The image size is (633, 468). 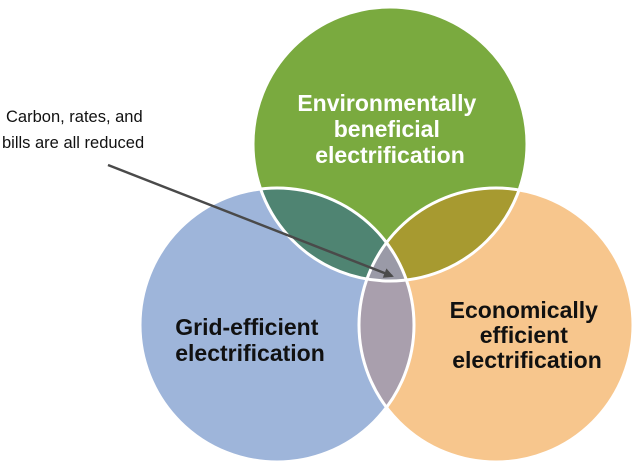 I want to click on overlap-env-econ, so click(x=443, y=234).